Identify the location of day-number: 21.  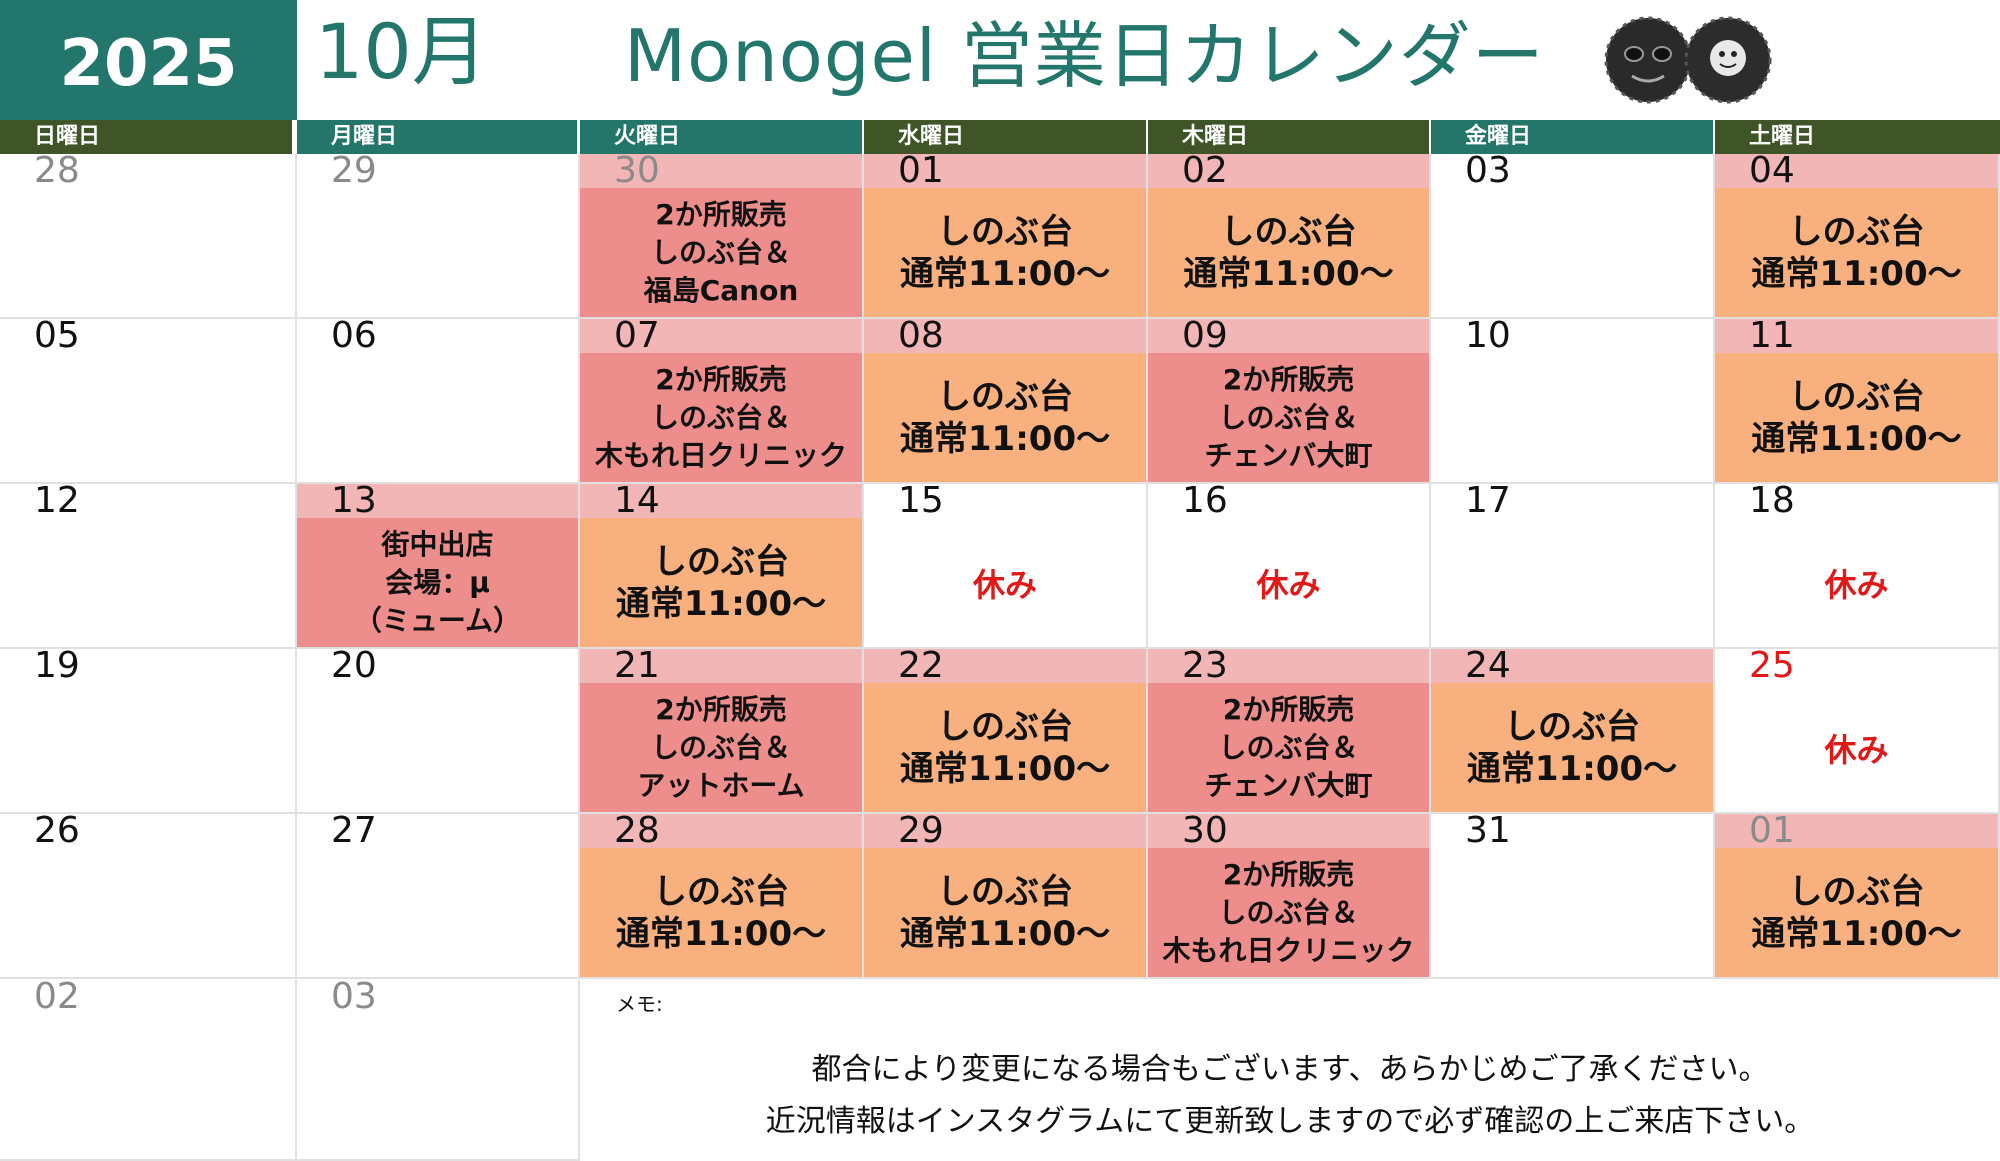
(721, 666).